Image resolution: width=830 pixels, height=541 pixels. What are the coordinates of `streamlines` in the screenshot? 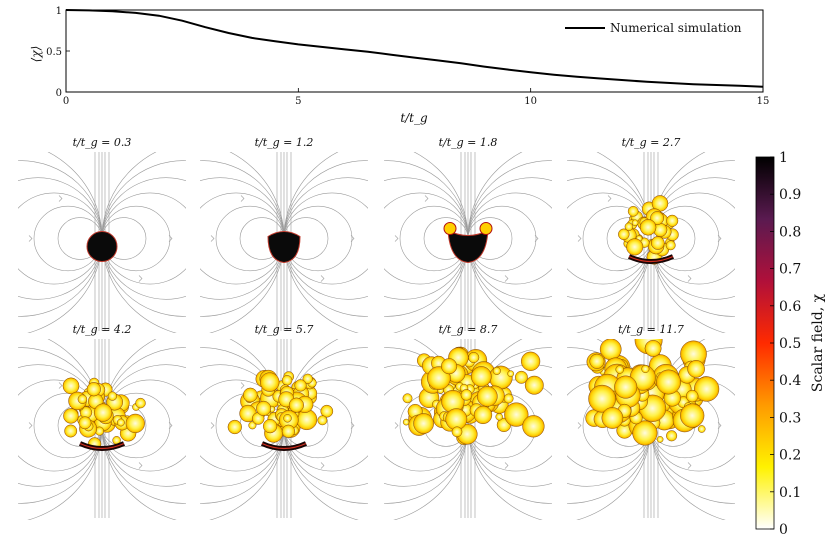 It's located at (651, 242).